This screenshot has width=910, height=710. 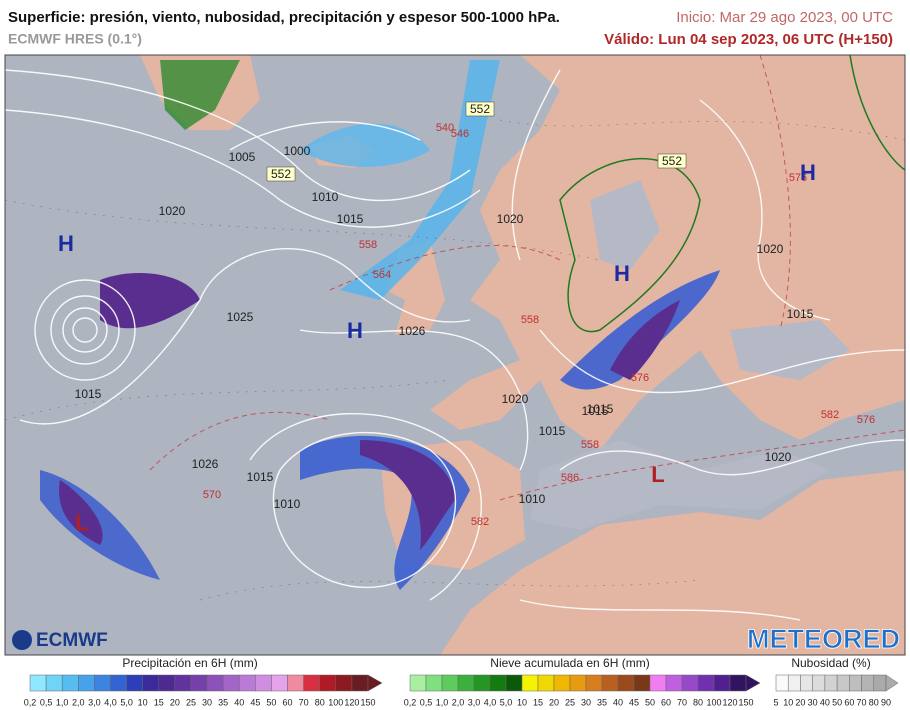 What do you see at coordinates (240, 317) in the screenshot?
I see `pressure-label: 1025` at bounding box center [240, 317].